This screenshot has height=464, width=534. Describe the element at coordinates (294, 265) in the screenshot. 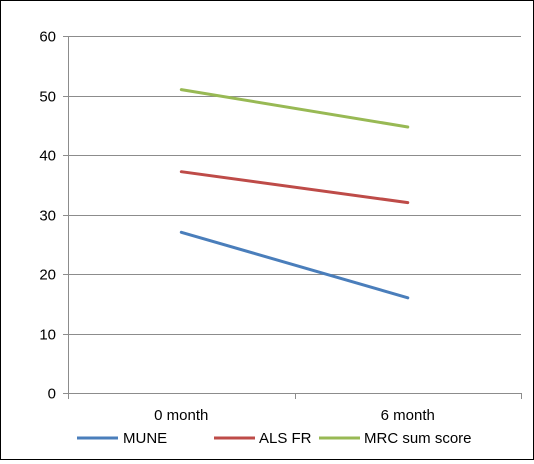

I see `series-line-mune` at that location.